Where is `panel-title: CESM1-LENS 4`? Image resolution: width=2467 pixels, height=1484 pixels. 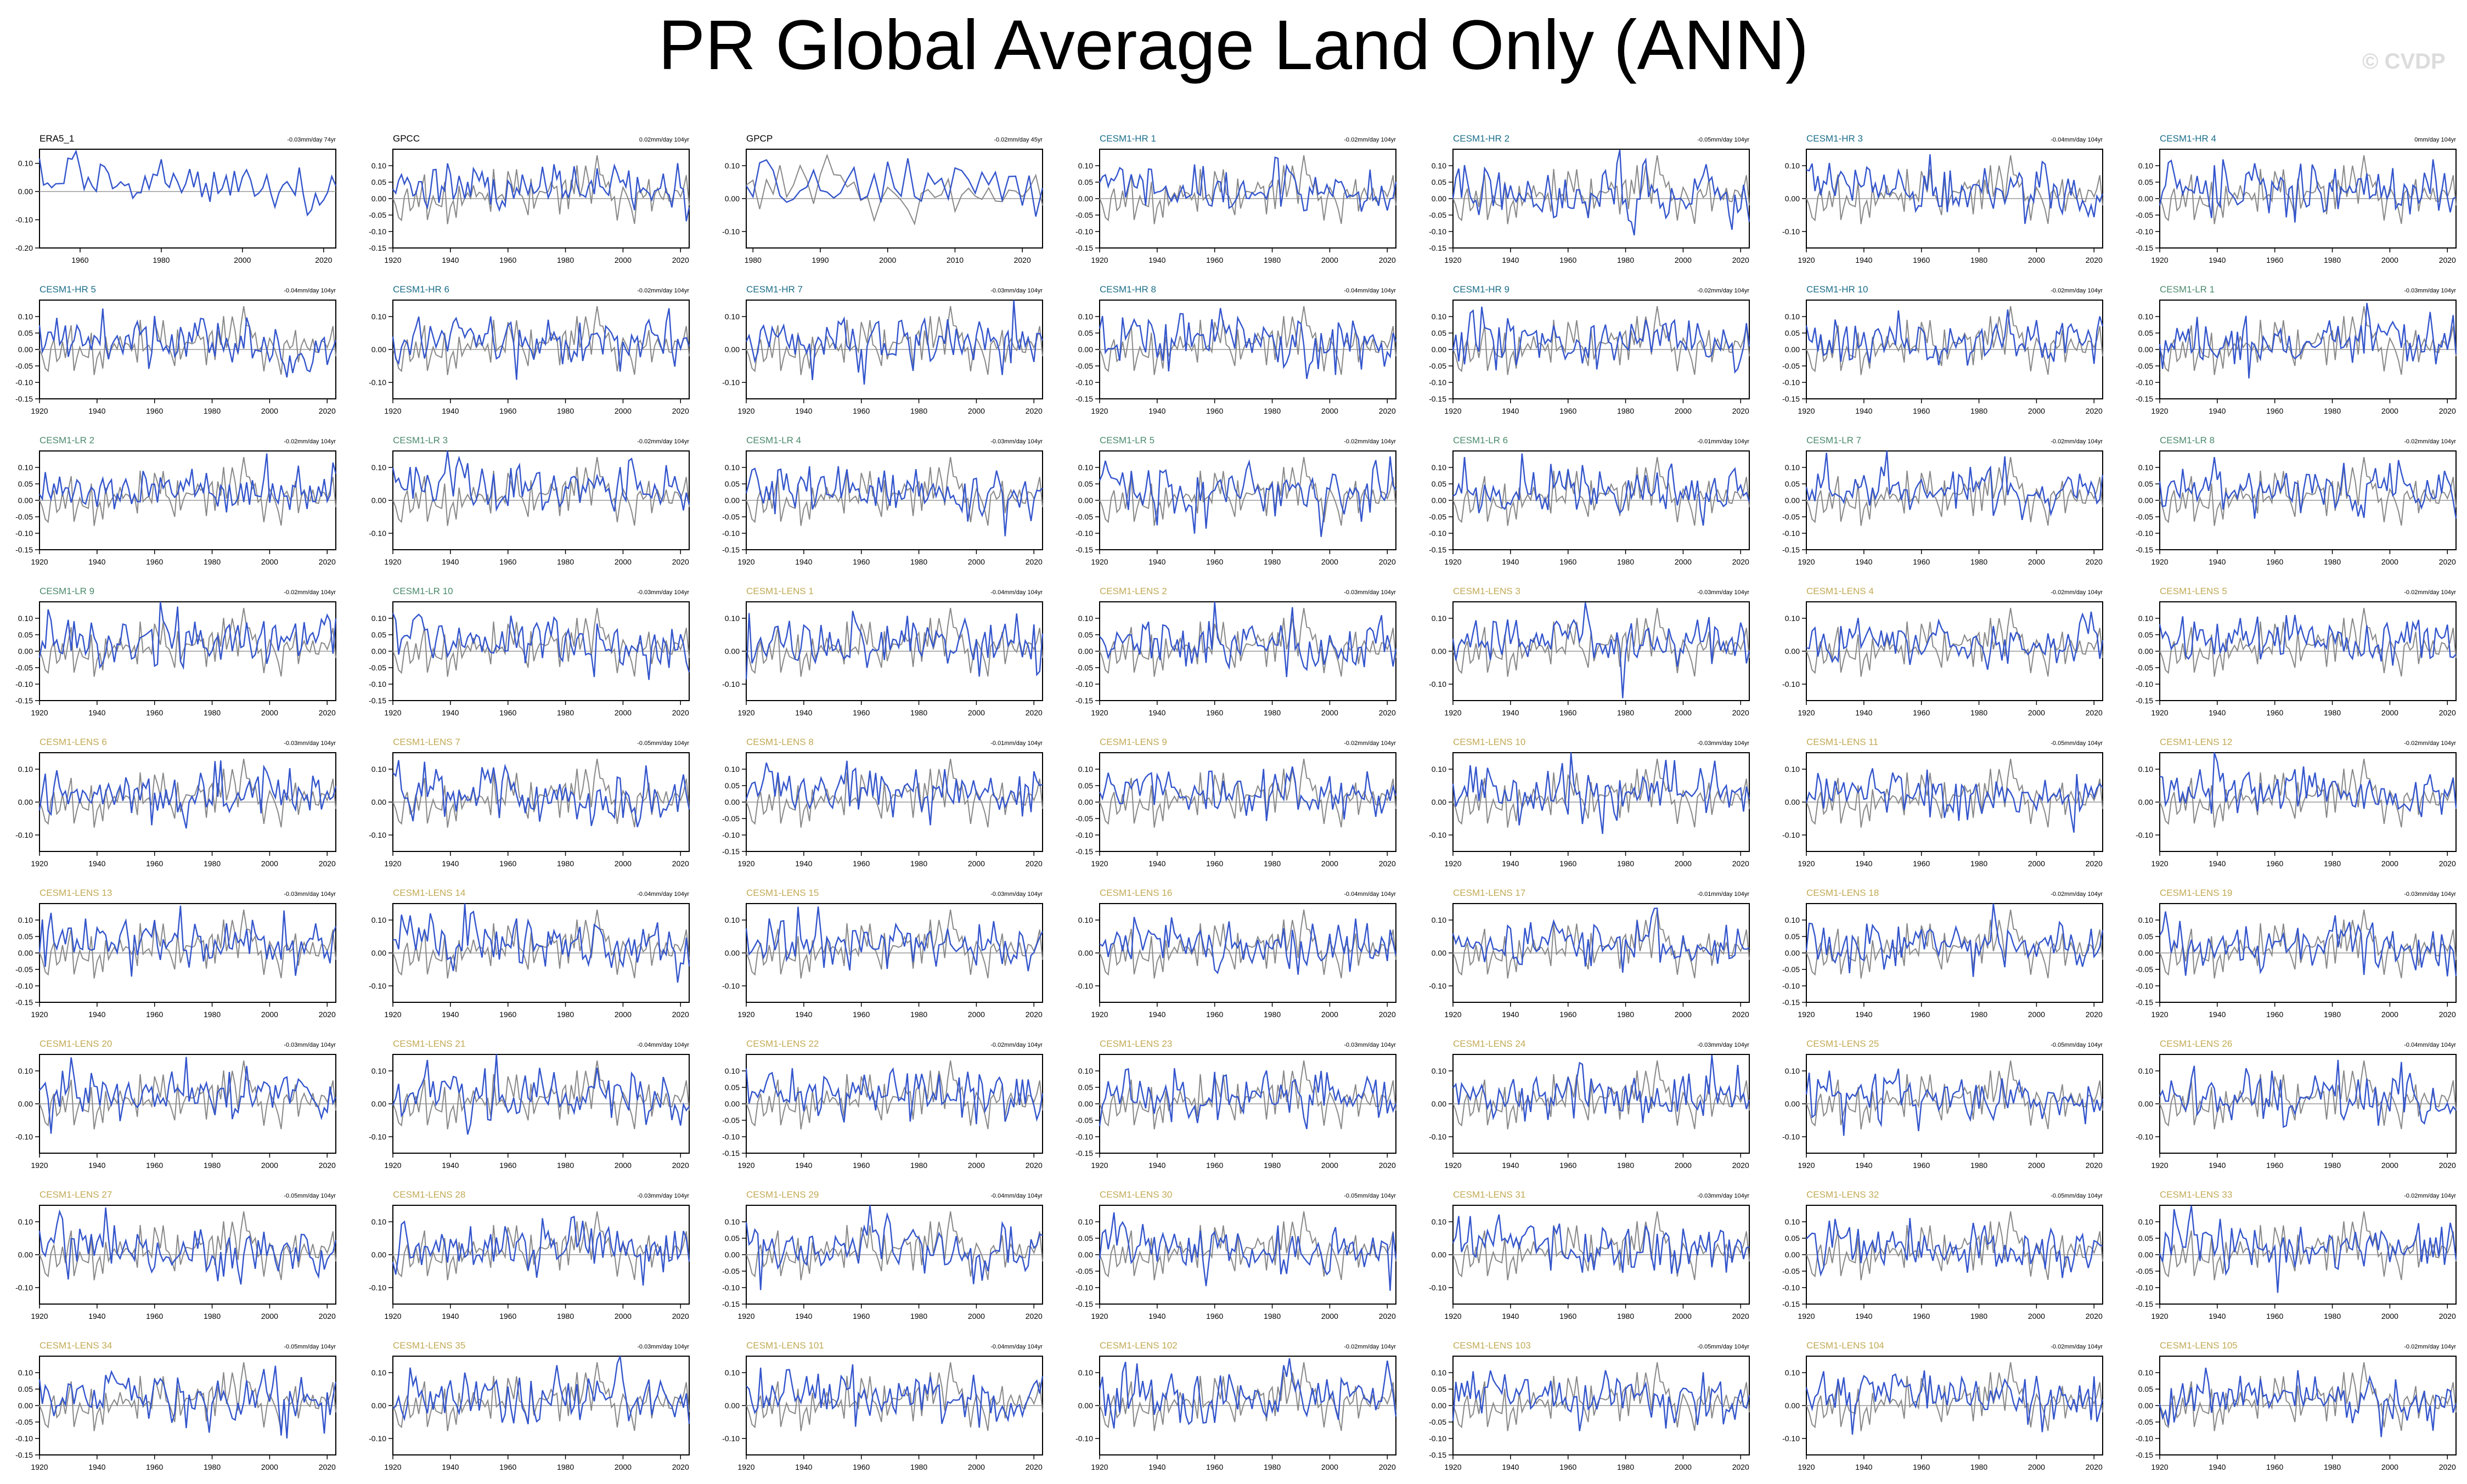 panel-title: CESM1-LENS 4 is located at coordinates (1840, 591).